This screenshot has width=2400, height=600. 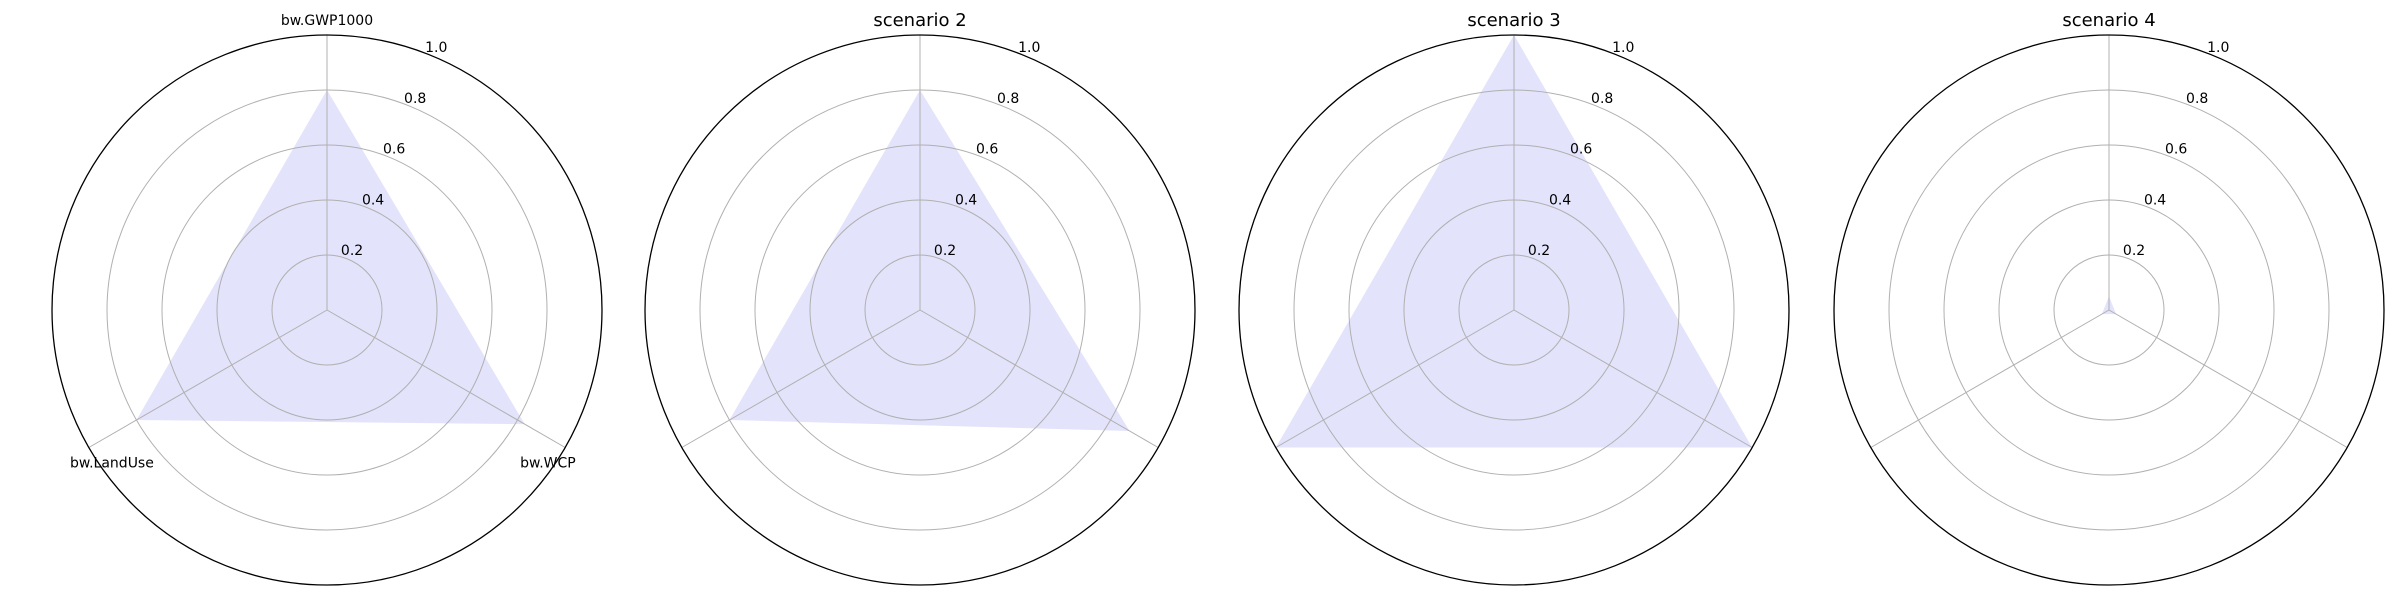 I want to click on subplot-title: scenario 2, so click(x=919, y=20).